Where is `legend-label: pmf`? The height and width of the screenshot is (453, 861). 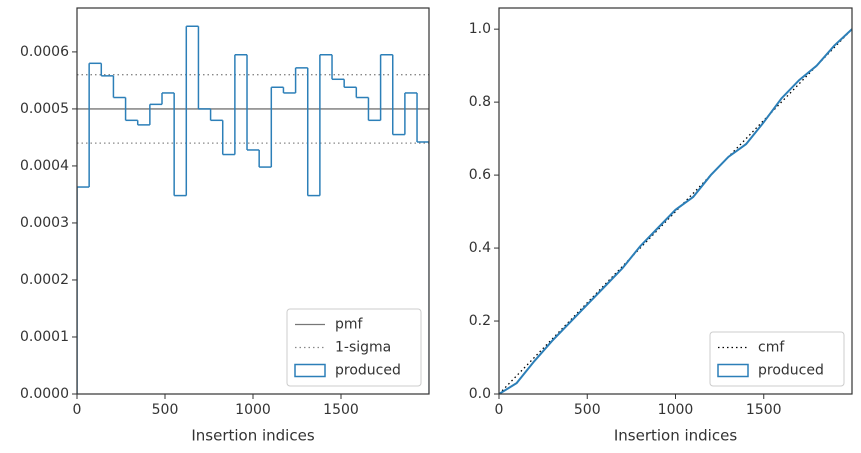
legend-label: pmf is located at coordinates (349, 325).